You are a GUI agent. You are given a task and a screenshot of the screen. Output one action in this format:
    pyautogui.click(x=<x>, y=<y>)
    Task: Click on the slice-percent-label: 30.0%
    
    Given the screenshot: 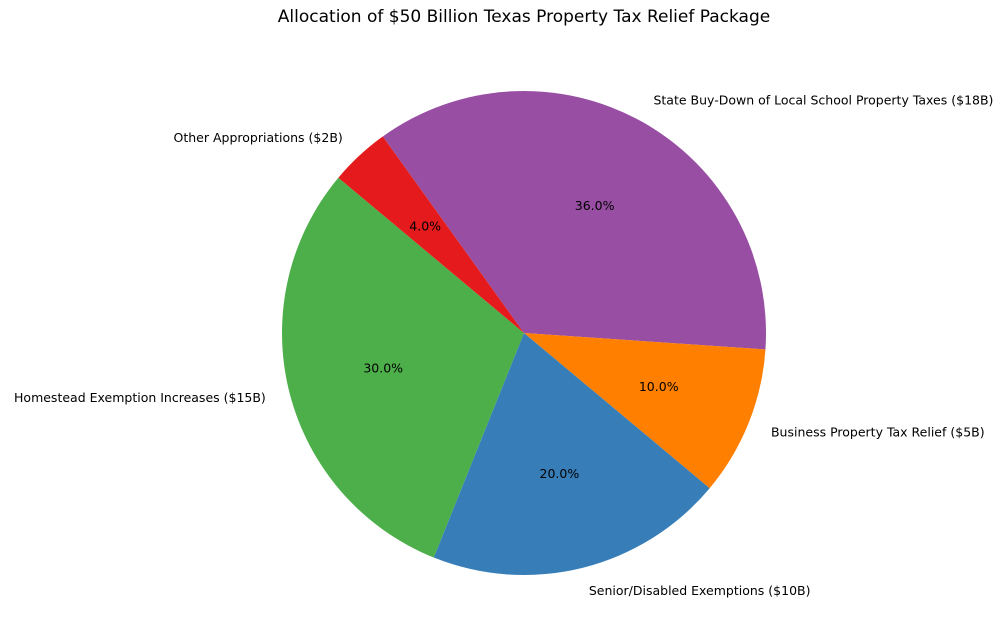 What is the action you would take?
    pyautogui.click(x=383, y=367)
    